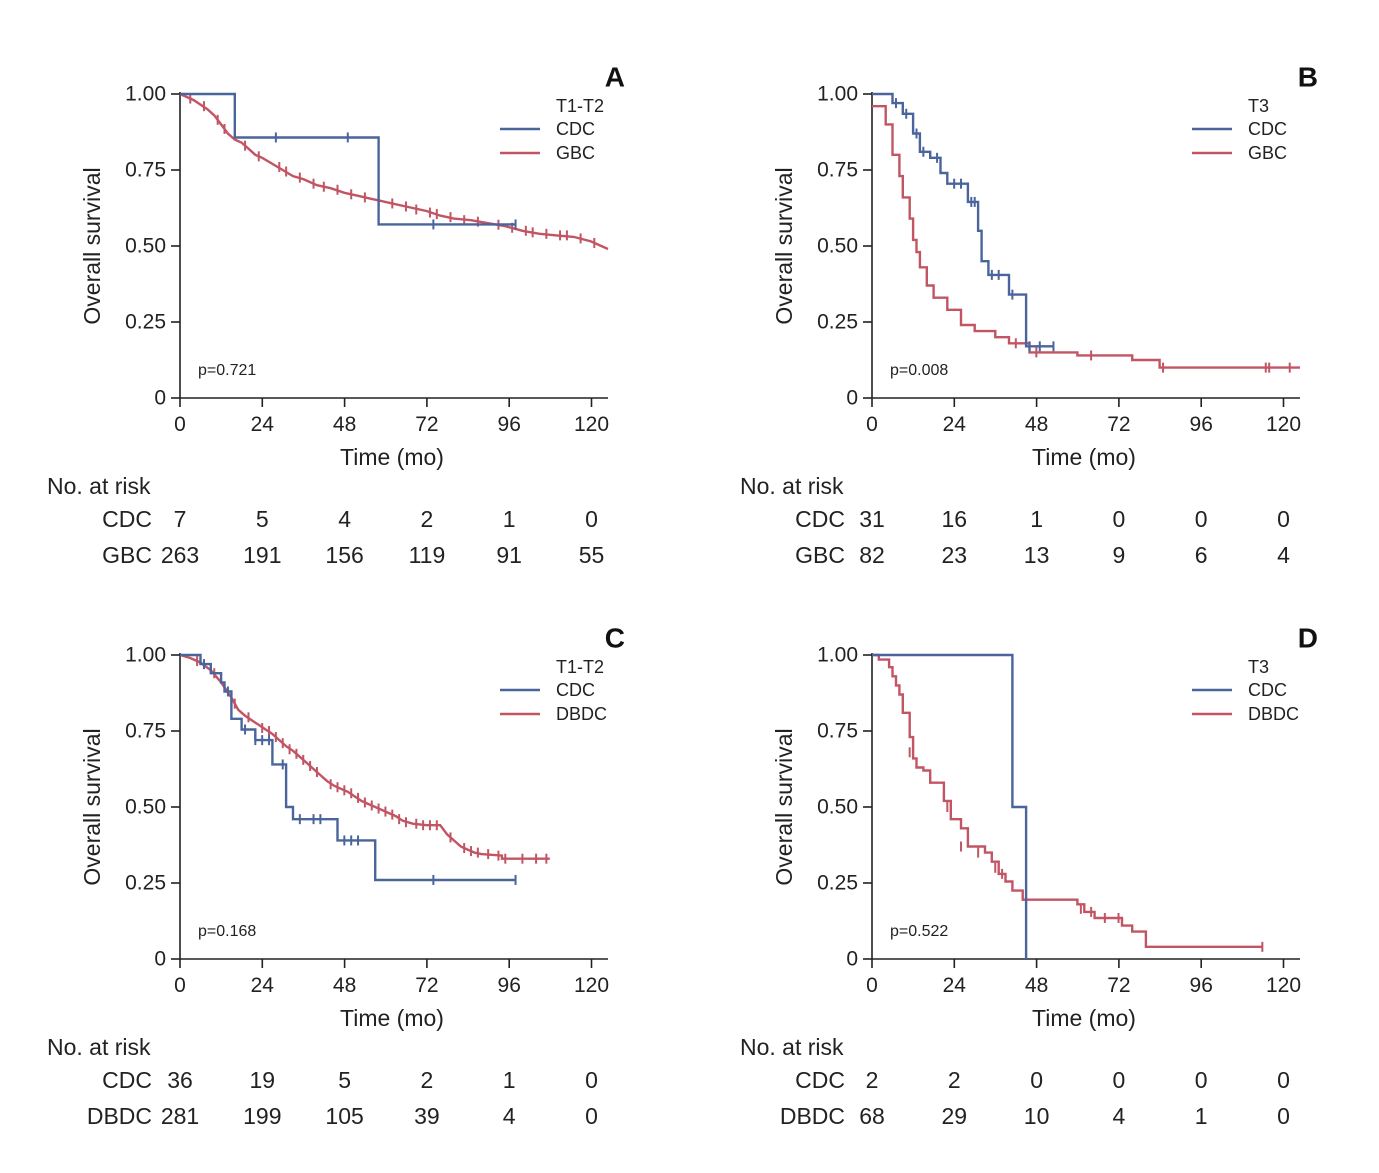 The height and width of the screenshot is (1173, 1379). What do you see at coordinates (591, 985) in the screenshot?
I see `x-tick-label: 120` at bounding box center [591, 985].